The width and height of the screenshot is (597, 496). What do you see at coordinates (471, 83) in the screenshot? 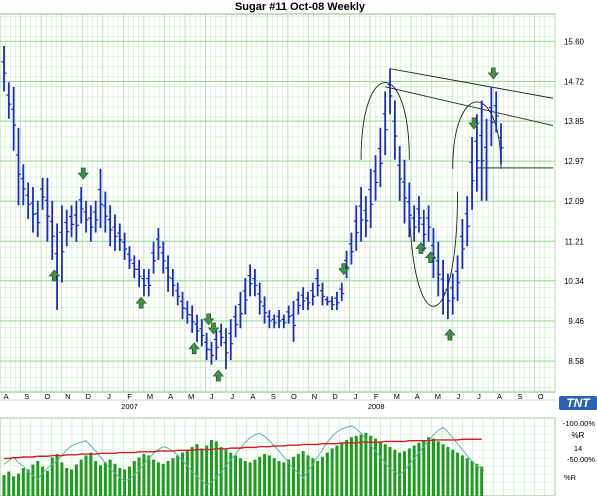
I see `resistance-line-upper` at bounding box center [471, 83].